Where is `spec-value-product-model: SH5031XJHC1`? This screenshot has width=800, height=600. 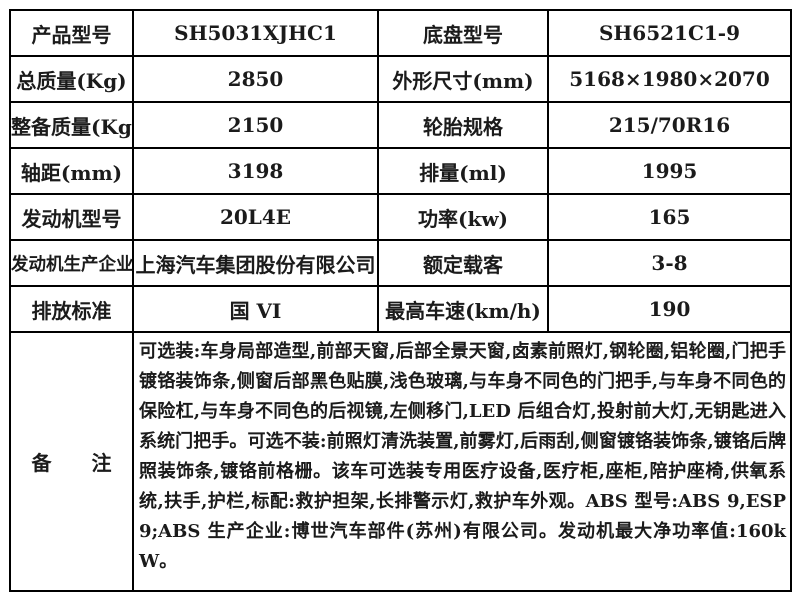
spec-value-product-model: SH5031XJHC1 is located at coordinates (255, 33).